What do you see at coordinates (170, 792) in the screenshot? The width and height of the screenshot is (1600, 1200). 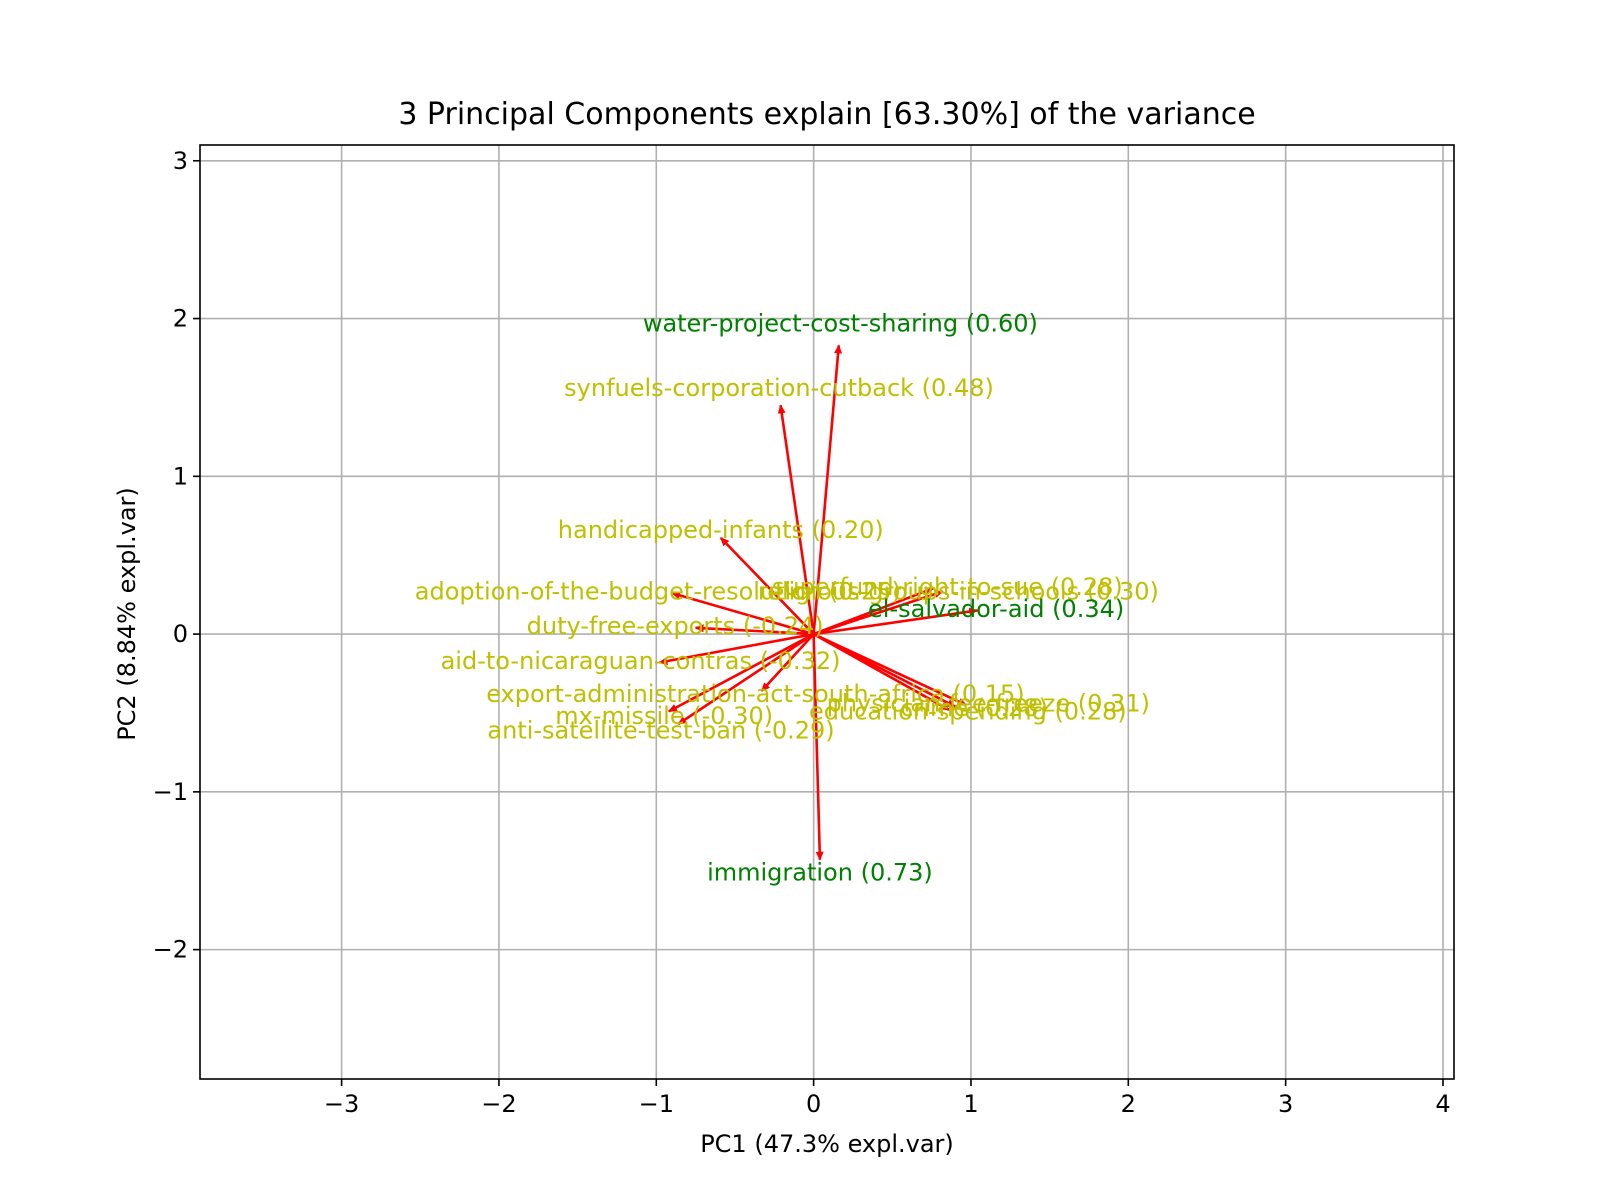 I see `y-tick-label: −1` at bounding box center [170, 792].